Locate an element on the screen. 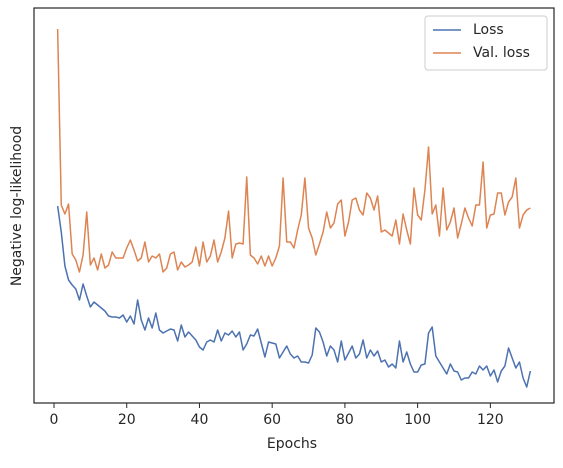  x-tick-label: 40 is located at coordinates (200, 420).